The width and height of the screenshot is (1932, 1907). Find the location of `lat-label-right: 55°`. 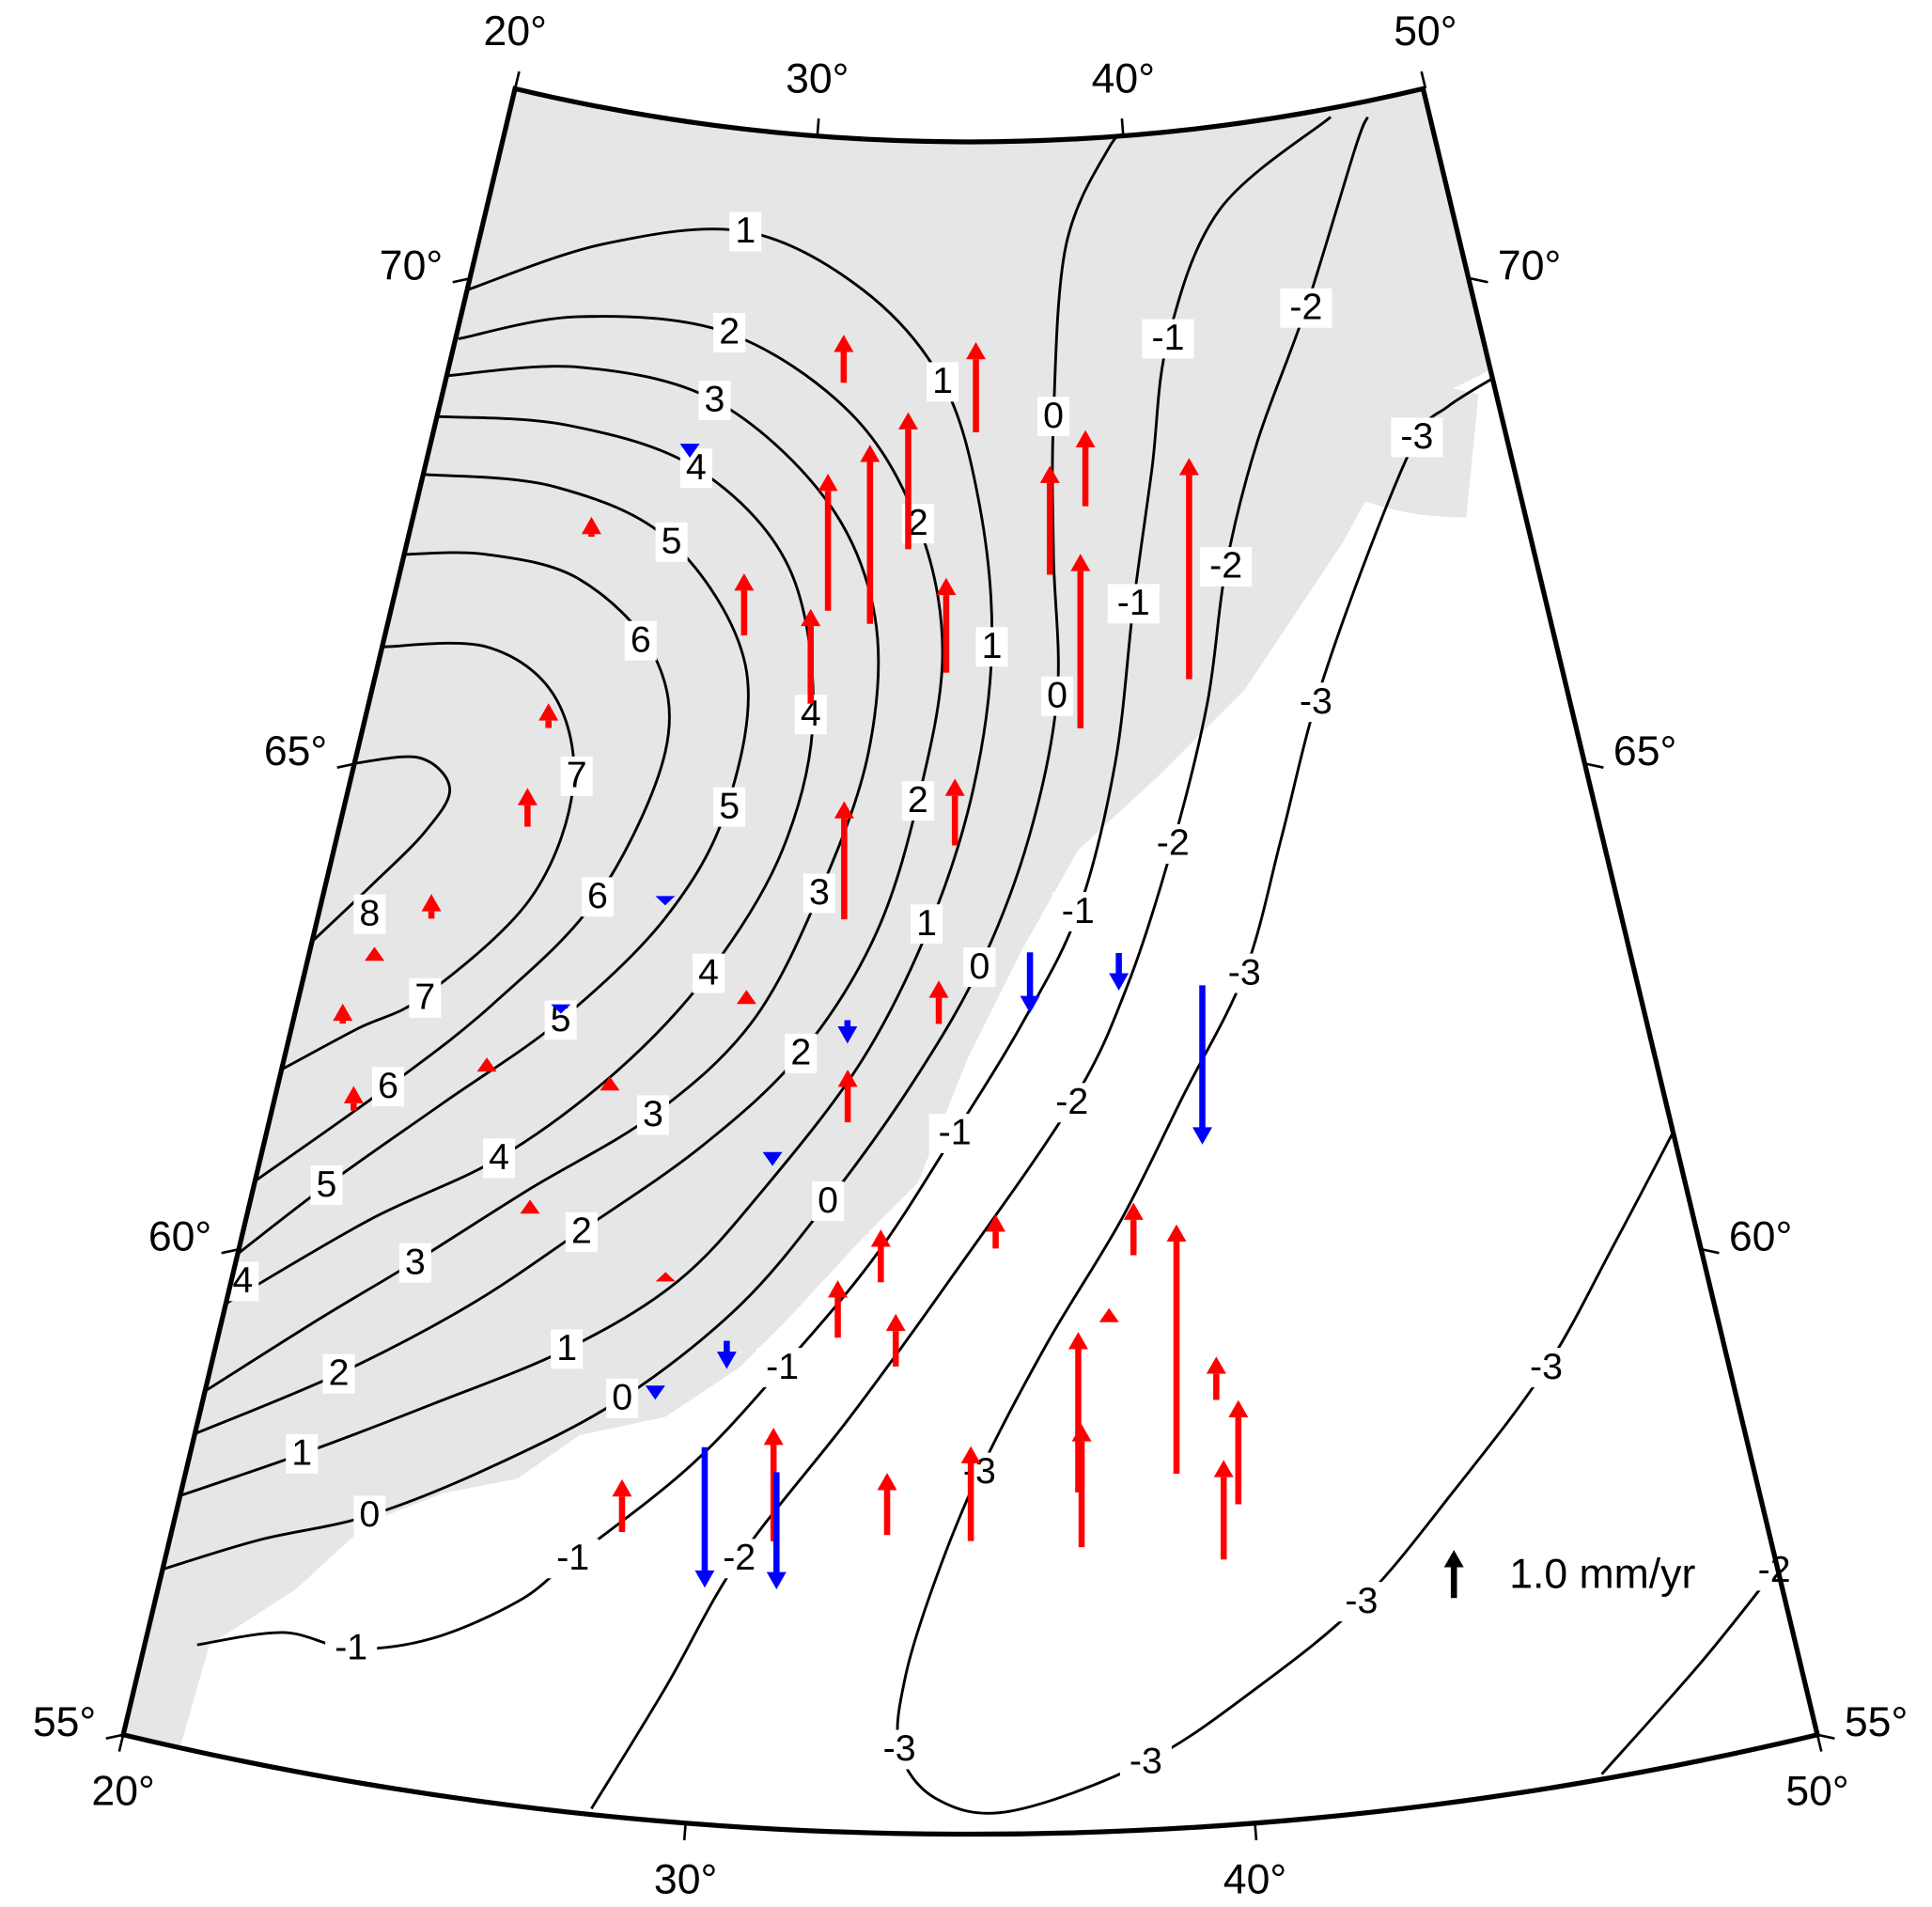

lat-label-right: 55° is located at coordinates (1876, 1722).